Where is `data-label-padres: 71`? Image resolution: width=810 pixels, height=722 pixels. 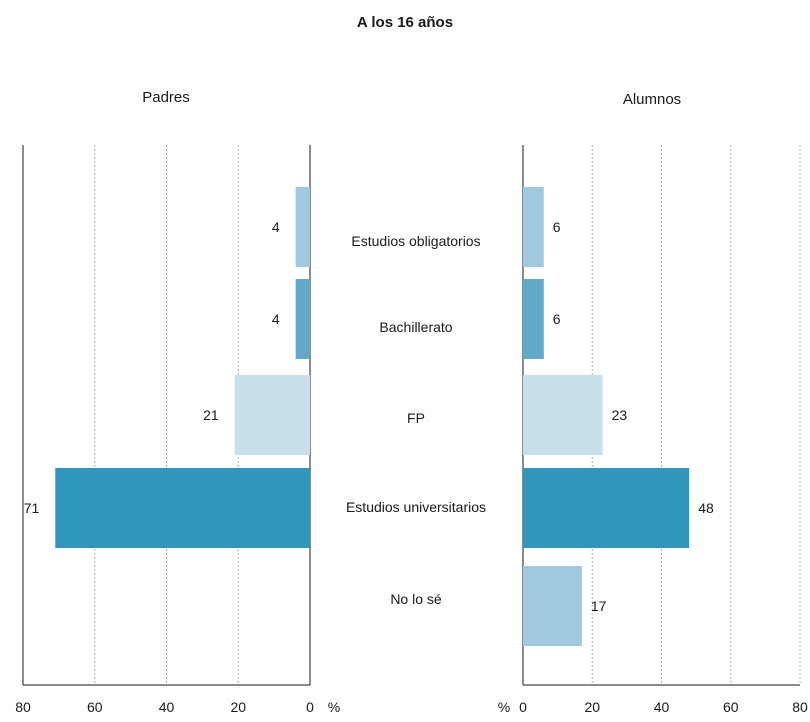
data-label-padres: 71 is located at coordinates (32, 508).